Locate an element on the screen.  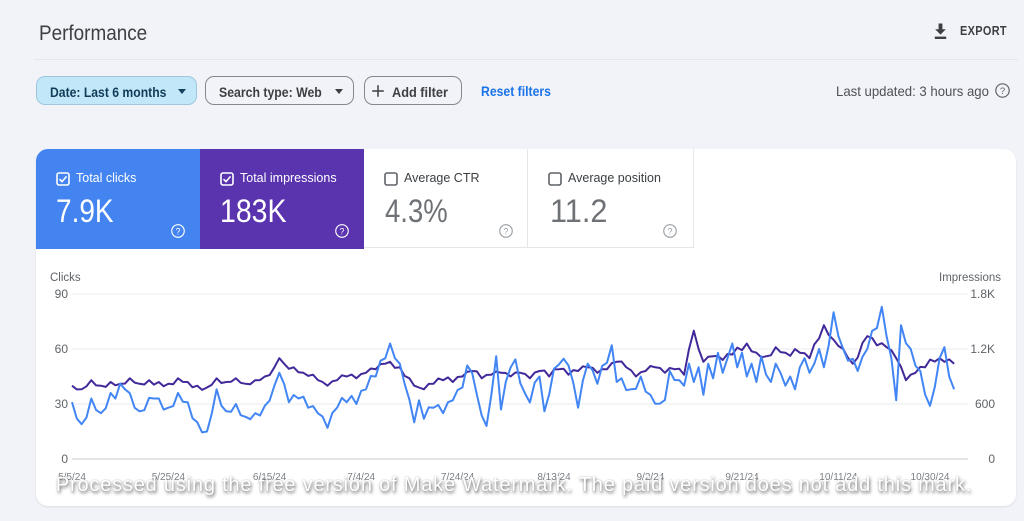
svg-text: 7/4/24 is located at coordinates (361, 477).